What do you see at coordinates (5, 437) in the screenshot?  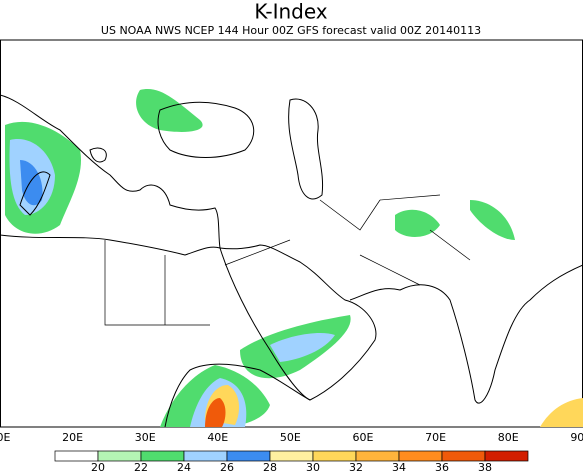 I see `lon-label: 10E` at bounding box center [5, 437].